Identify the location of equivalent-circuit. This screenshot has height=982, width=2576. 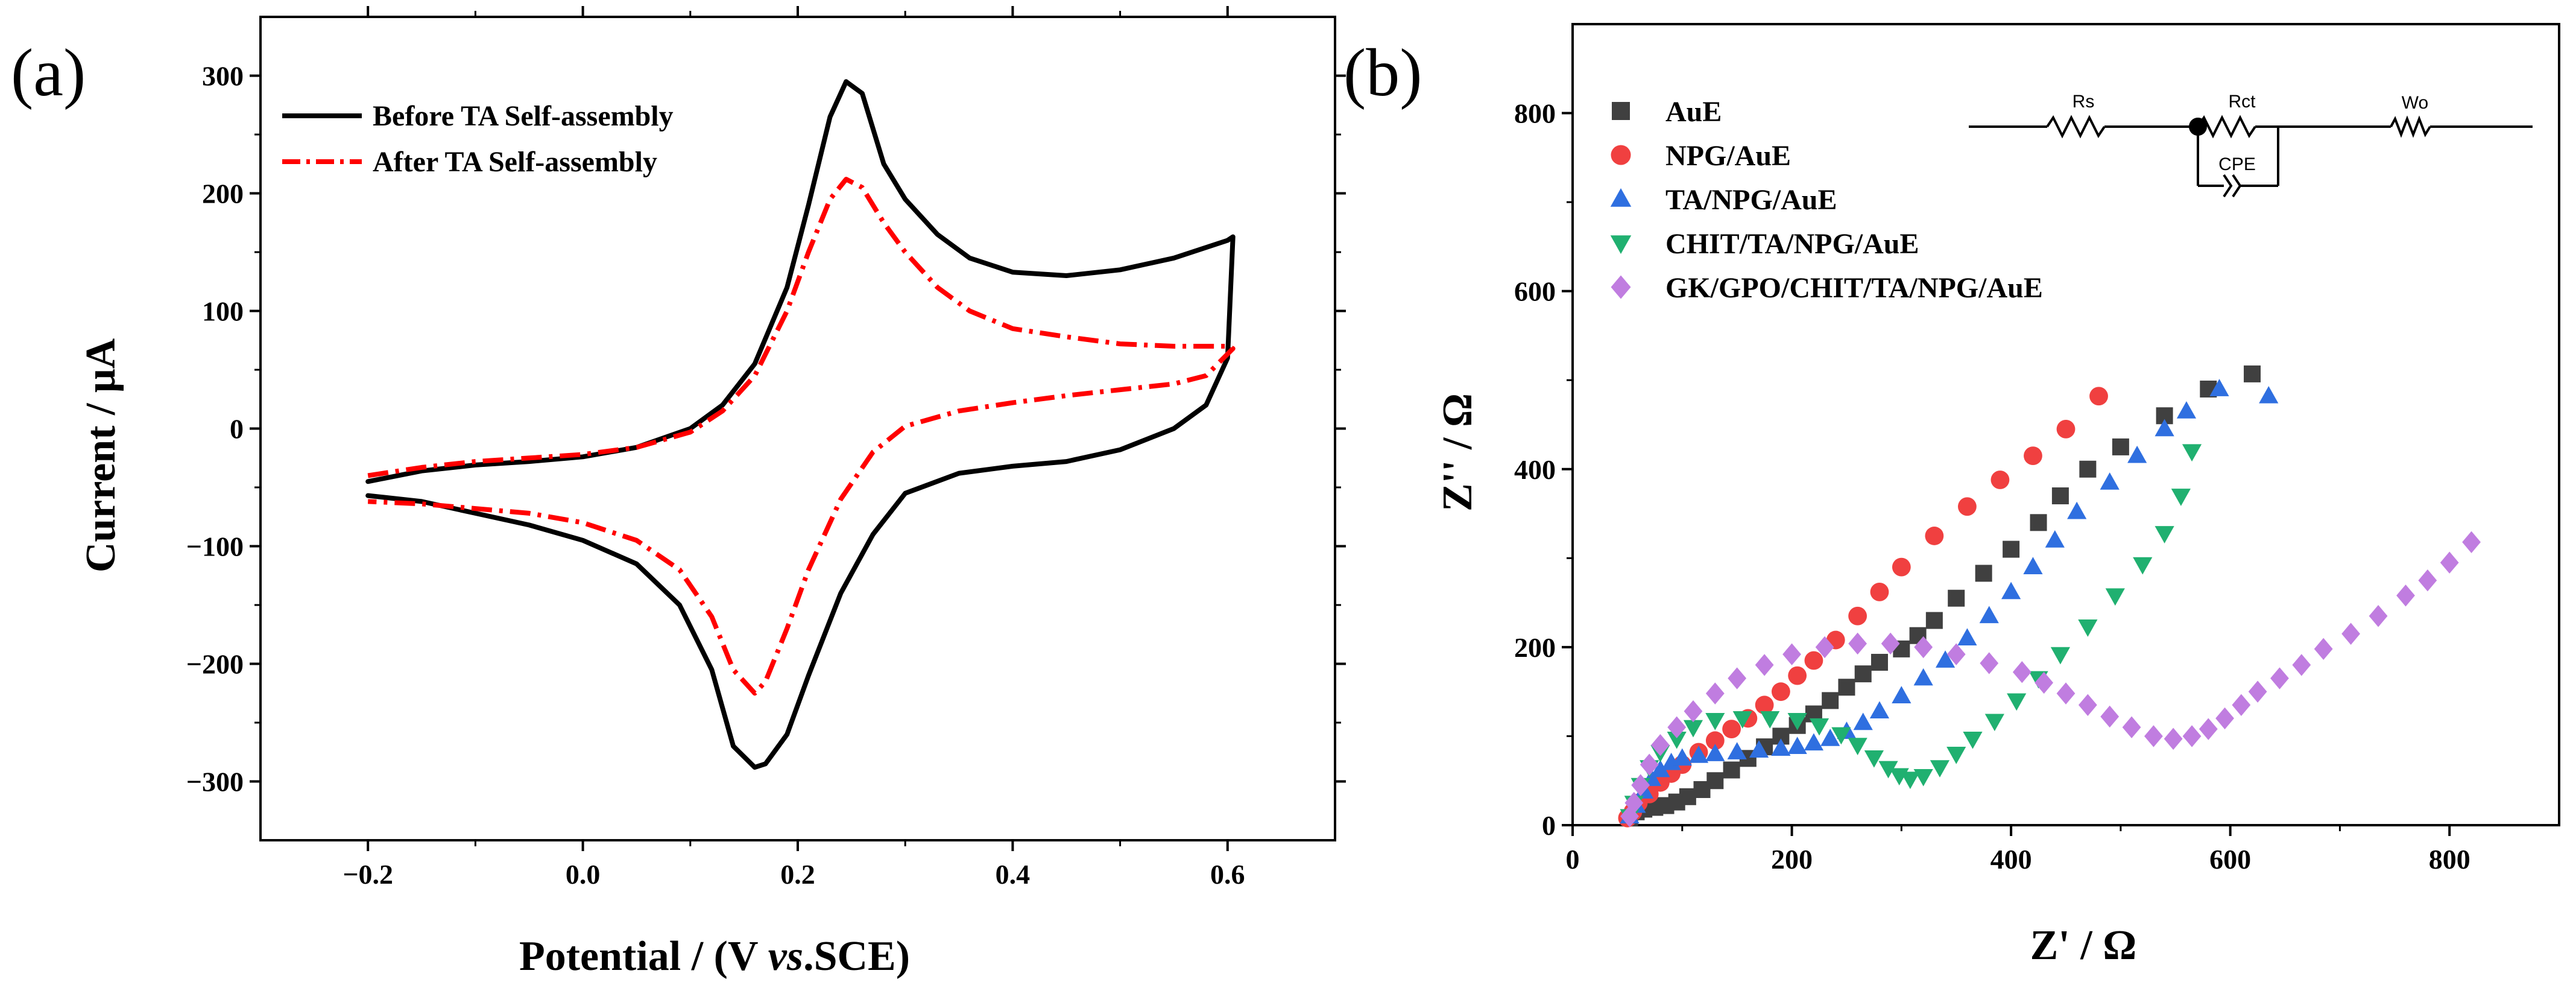
(2251, 156).